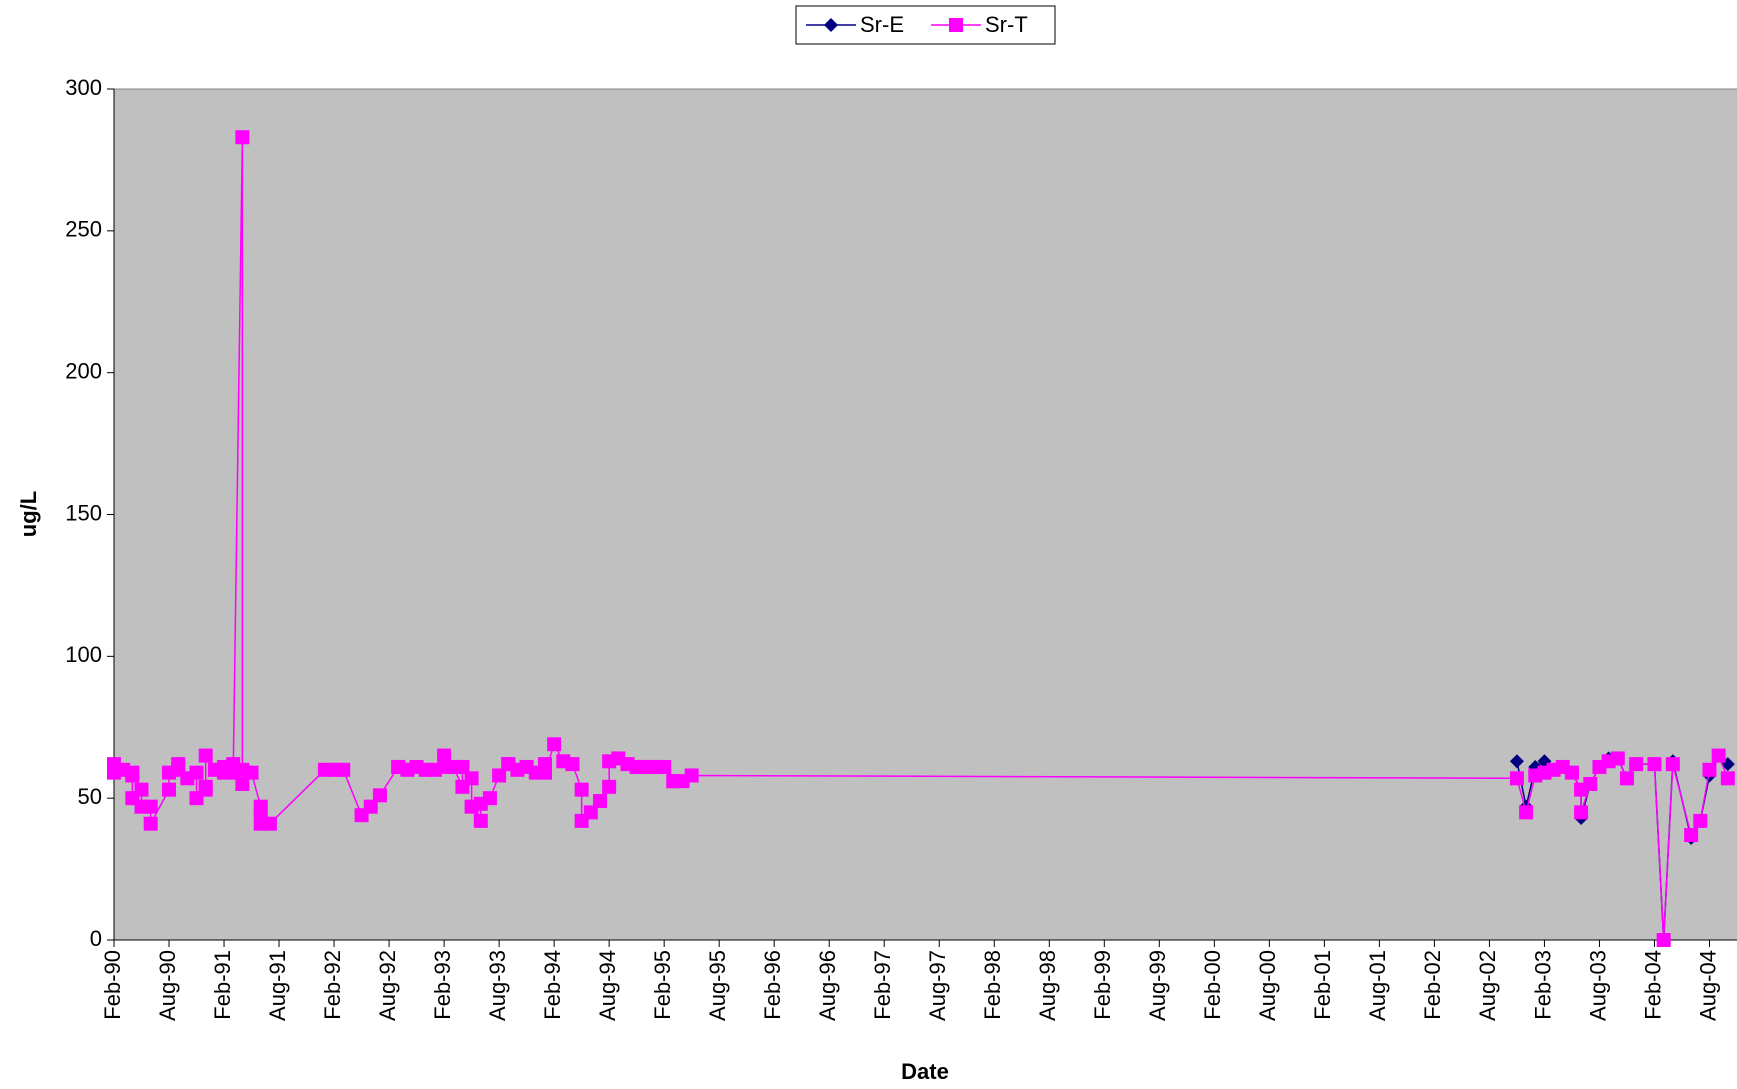 This screenshot has height=1089, width=1737. I want to click on x-axis-title: Date, so click(925, 1071).